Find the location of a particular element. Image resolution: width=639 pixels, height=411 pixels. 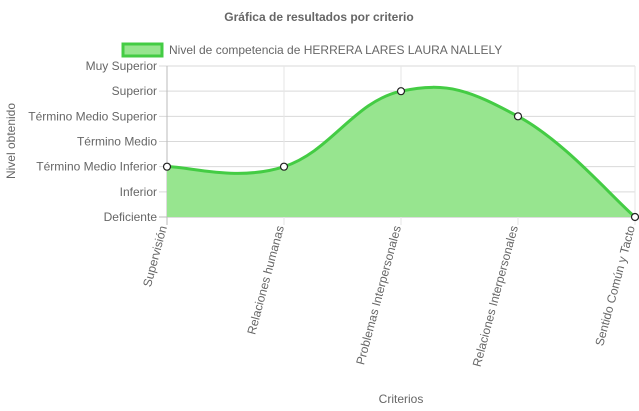

y-tick-label: Inferior is located at coordinates (138, 192).